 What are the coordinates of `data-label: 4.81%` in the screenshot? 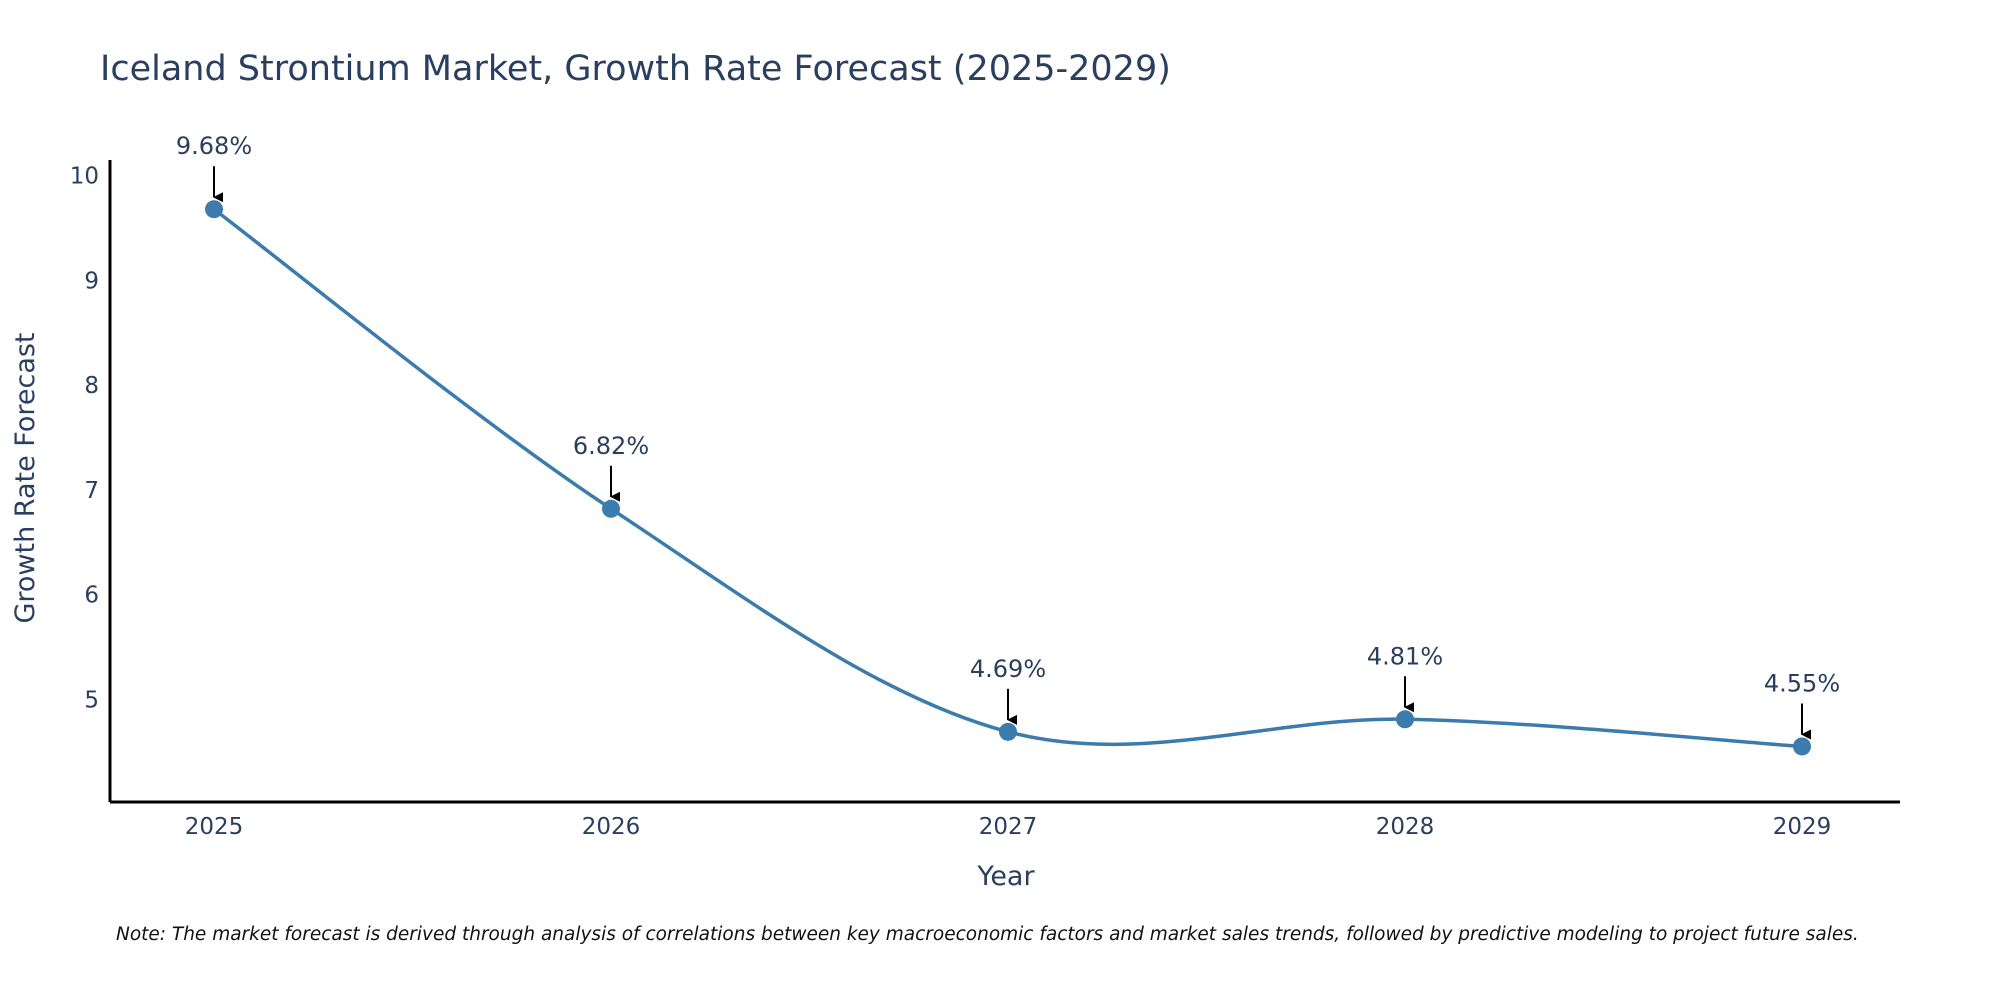 It's located at (1405, 656).